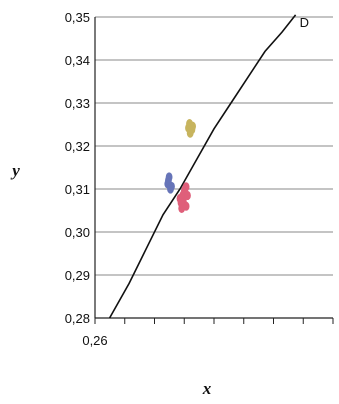 The width and height of the screenshot is (339, 404). Describe the element at coordinates (77, 103) in the screenshot. I see `y-tick-label: 0,33` at that location.